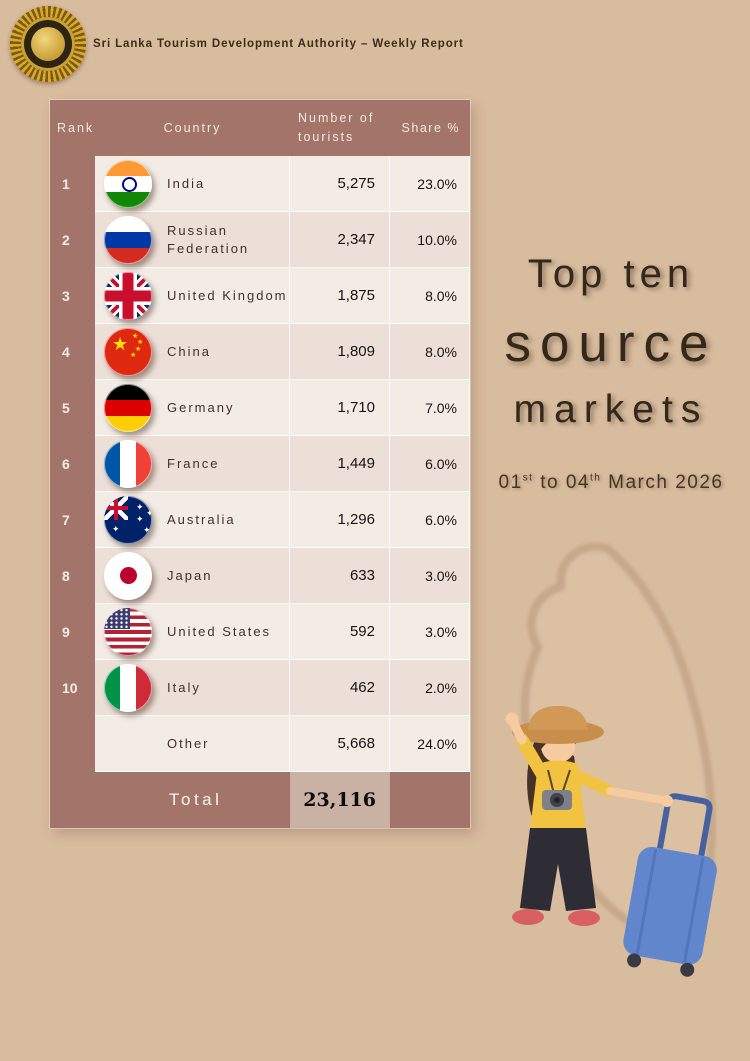  I want to click on table-header: Rank Country Number of tourists Share %, so click(260, 128).